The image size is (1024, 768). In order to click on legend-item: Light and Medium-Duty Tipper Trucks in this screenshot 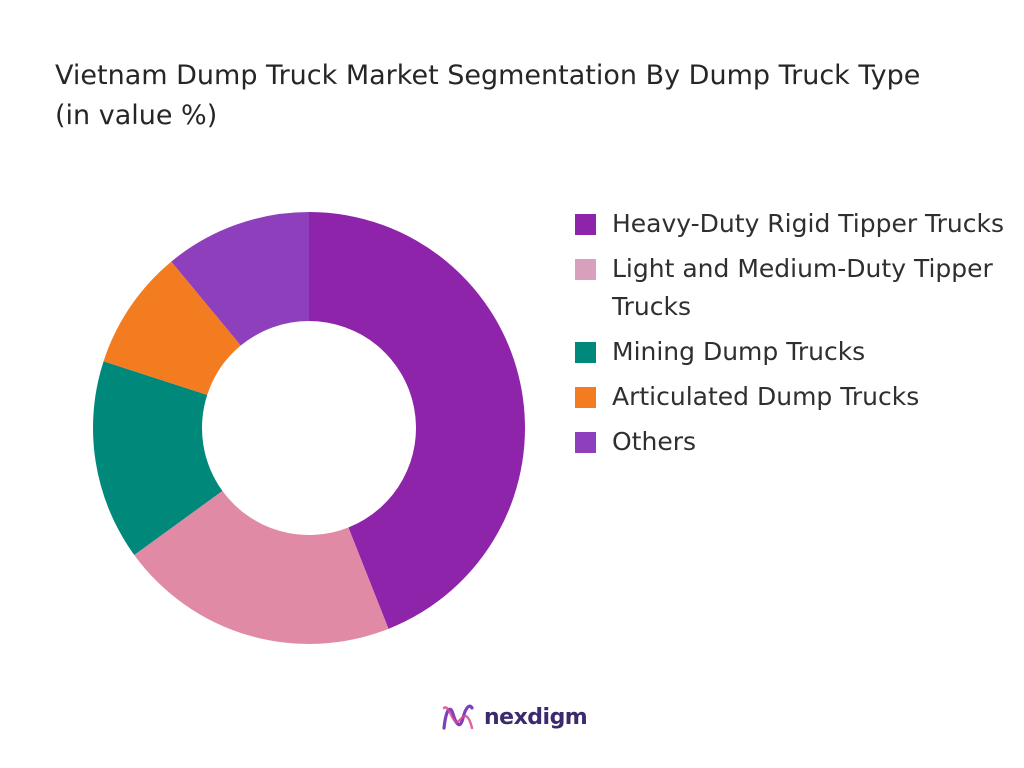, I will do `click(795, 288)`.